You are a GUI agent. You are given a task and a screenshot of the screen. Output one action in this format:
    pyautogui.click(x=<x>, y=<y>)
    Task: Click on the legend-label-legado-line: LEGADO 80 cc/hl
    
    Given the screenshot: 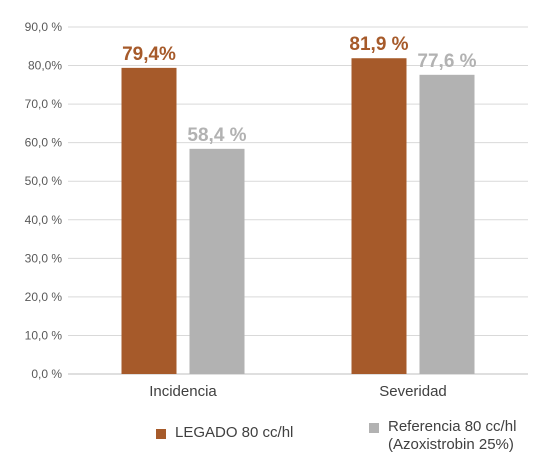 What is the action you would take?
    pyautogui.click(x=234, y=432)
    